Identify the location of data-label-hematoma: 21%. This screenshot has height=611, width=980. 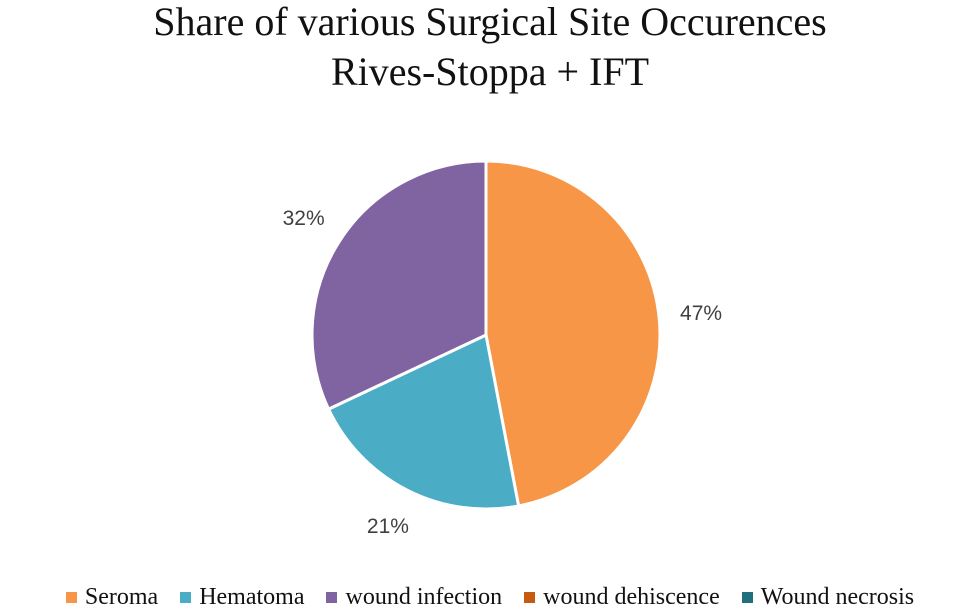
(388, 526).